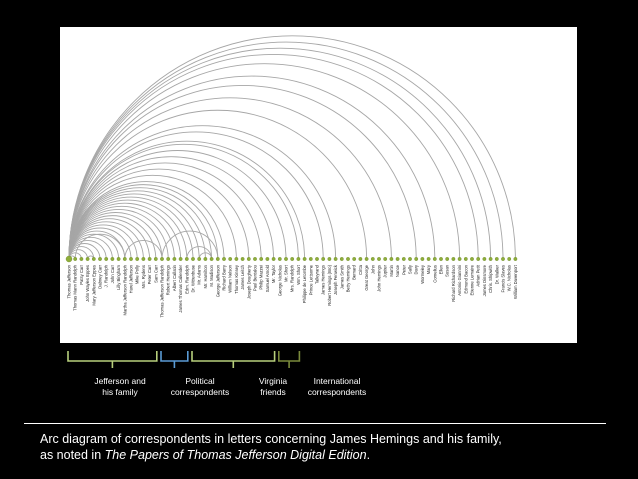  I want to click on node-label-33: Mr. Taylor, so click(273, 273).